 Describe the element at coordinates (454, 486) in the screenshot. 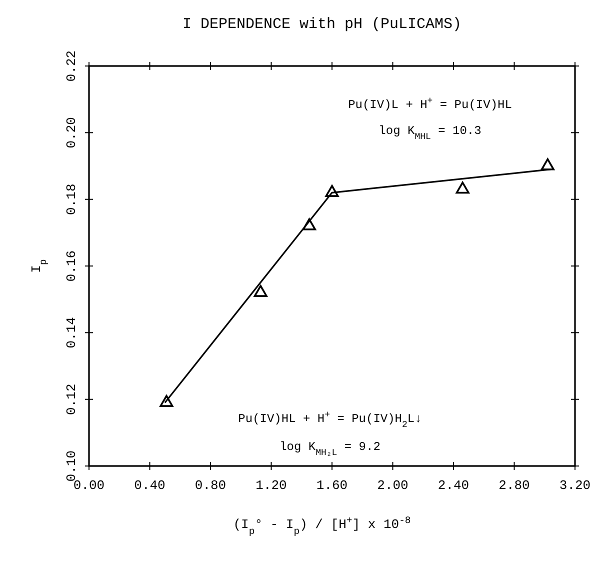

I see `x-tick-label: 2.40` at that location.